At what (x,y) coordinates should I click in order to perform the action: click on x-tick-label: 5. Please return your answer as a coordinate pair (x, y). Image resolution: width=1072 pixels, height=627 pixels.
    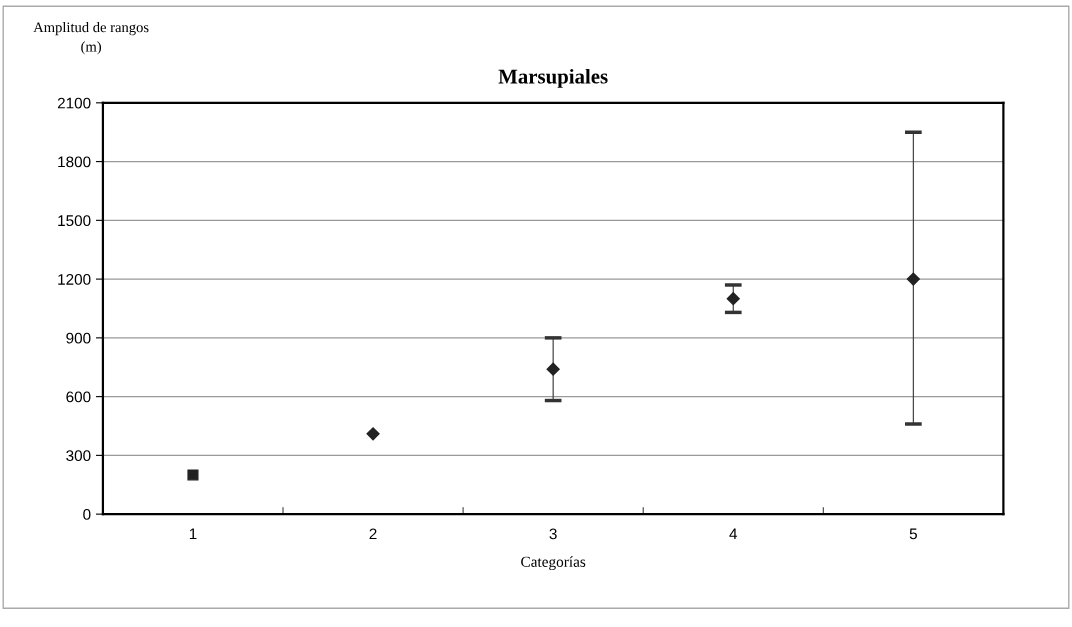
    Looking at the image, I should click on (913, 534).